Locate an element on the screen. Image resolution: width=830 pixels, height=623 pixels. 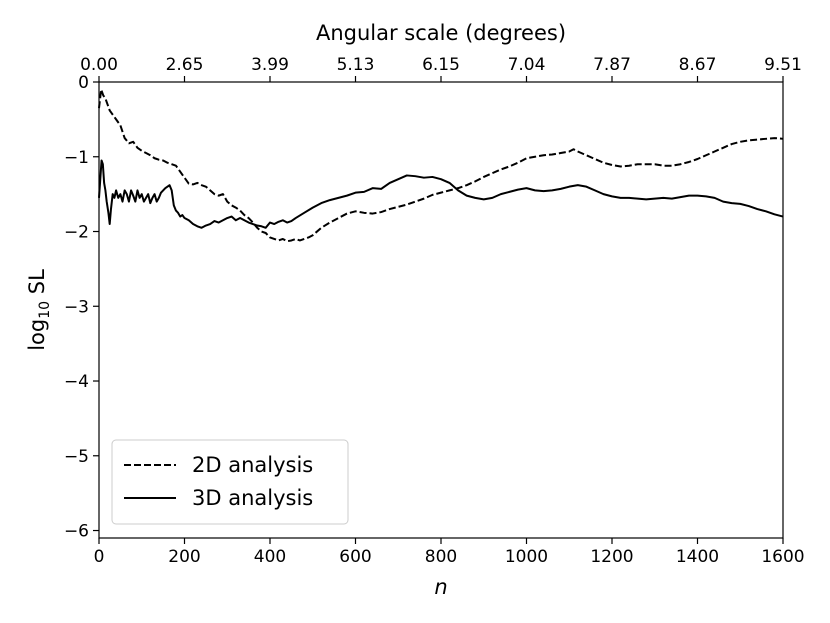
x-tick-label: 1400 is located at coordinates (697, 557).